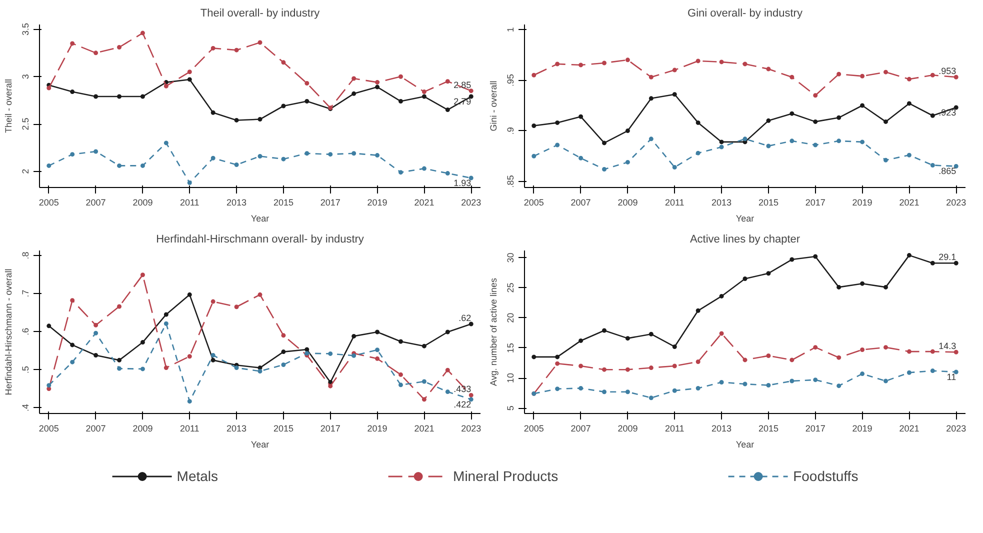 The height and width of the screenshot is (533, 983). Describe the element at coordinates (511, 257) in the screenshot. I see `y-tick-label: 30` at that location.